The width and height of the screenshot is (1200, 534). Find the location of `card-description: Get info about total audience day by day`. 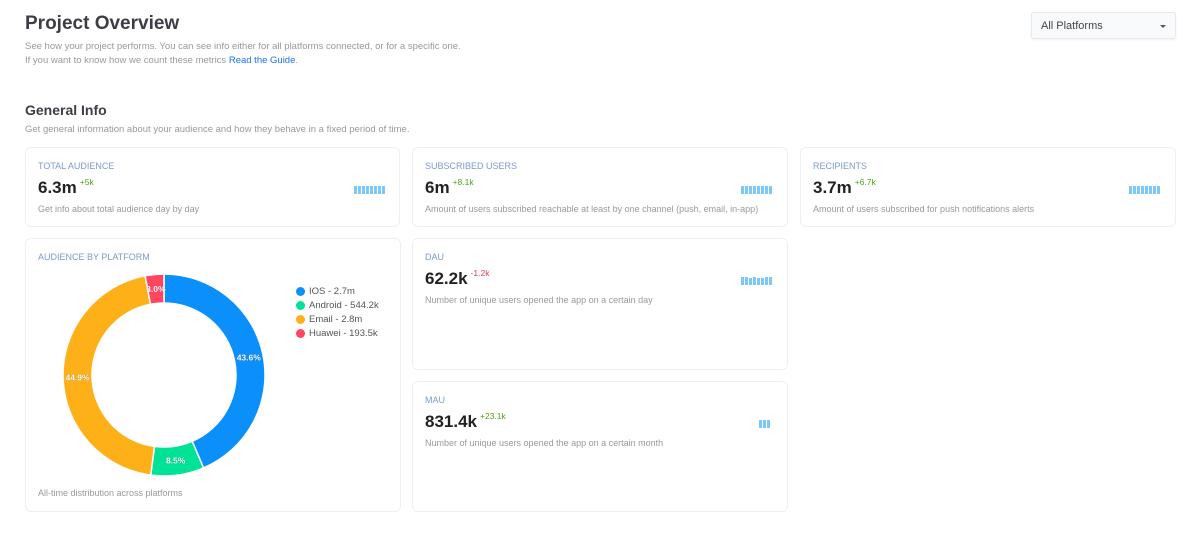

card-description: Get info about total audience day by day is located at coordinates (119, 209).